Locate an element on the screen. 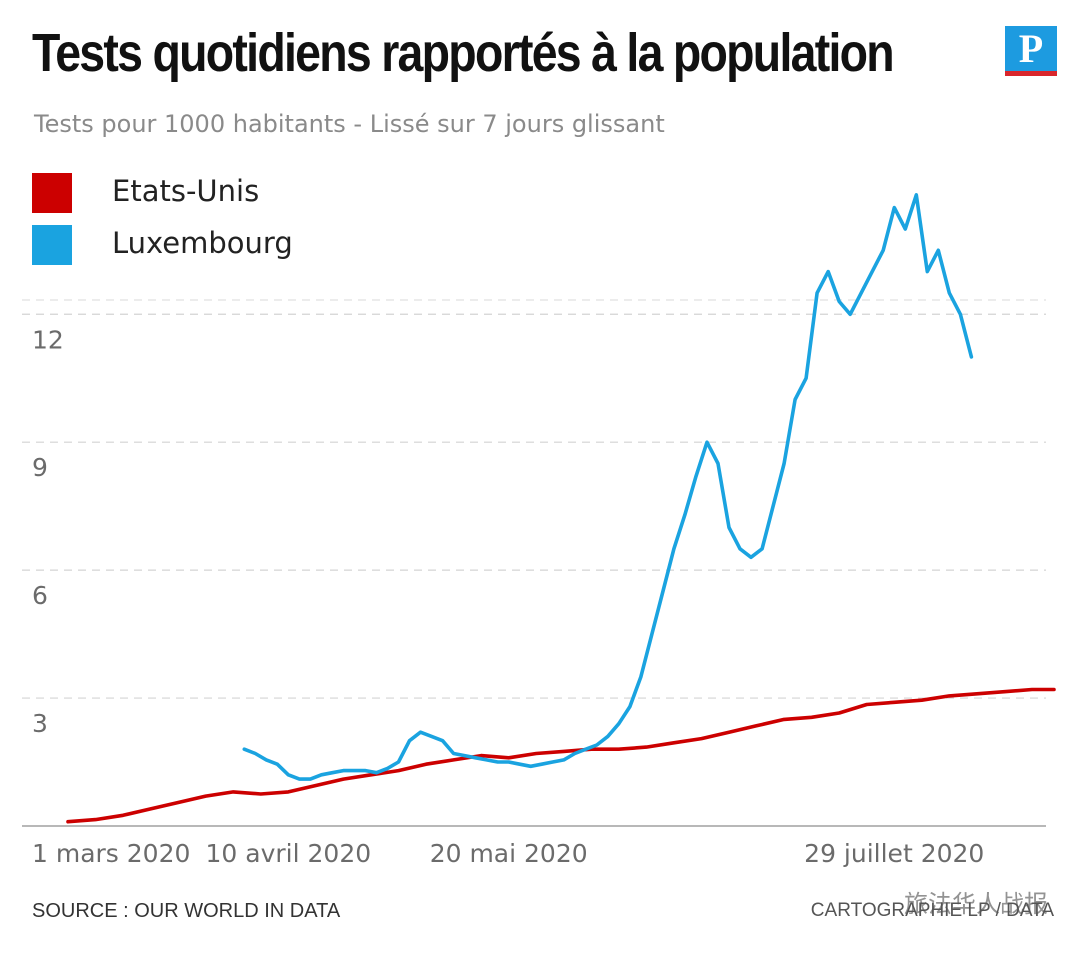 The height and width of the screenshot is (953, 1080). source-note: SOURCE : OUR WORLD IN DATA is located at coordinates (186, 911).